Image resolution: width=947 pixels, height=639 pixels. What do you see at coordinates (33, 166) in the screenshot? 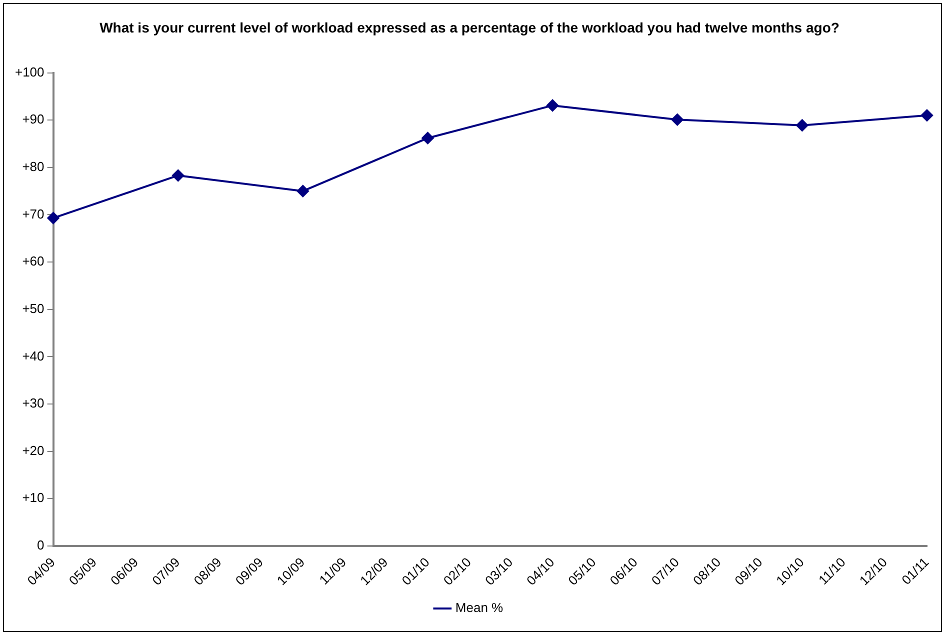
I see `y-tick-label: +80` at bounding box center [33, 166].